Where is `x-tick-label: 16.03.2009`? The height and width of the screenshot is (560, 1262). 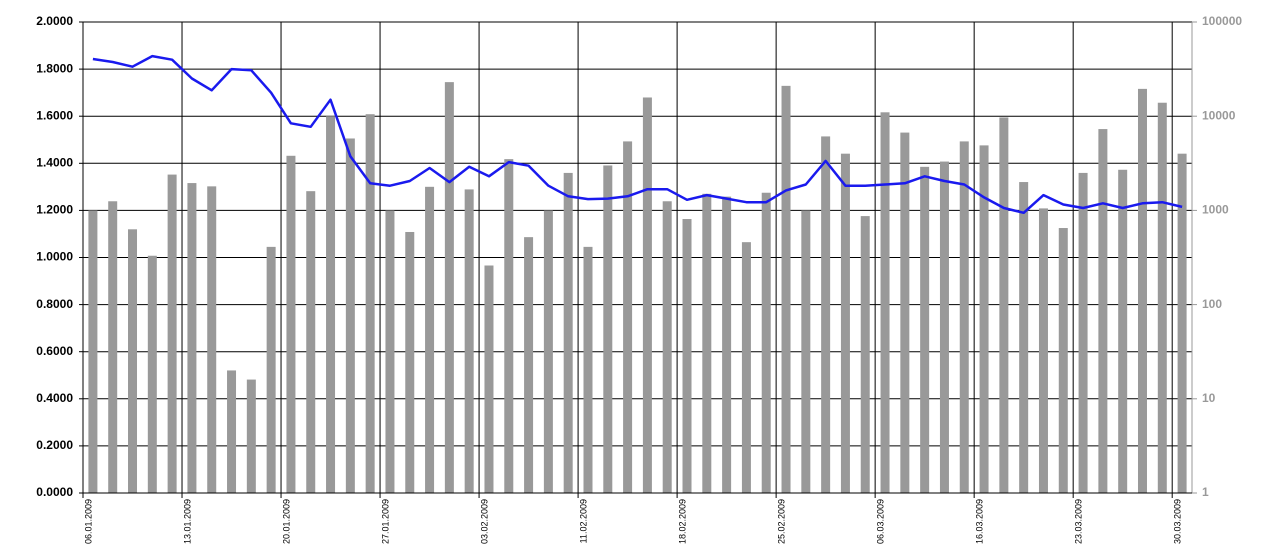
x-tick-label: 16.03.2009 is located at coordinates (980, 521).